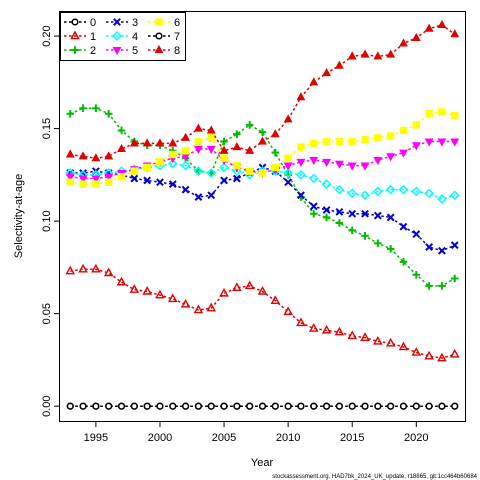  I want to click on legend-label: 7, so click(177, 37).